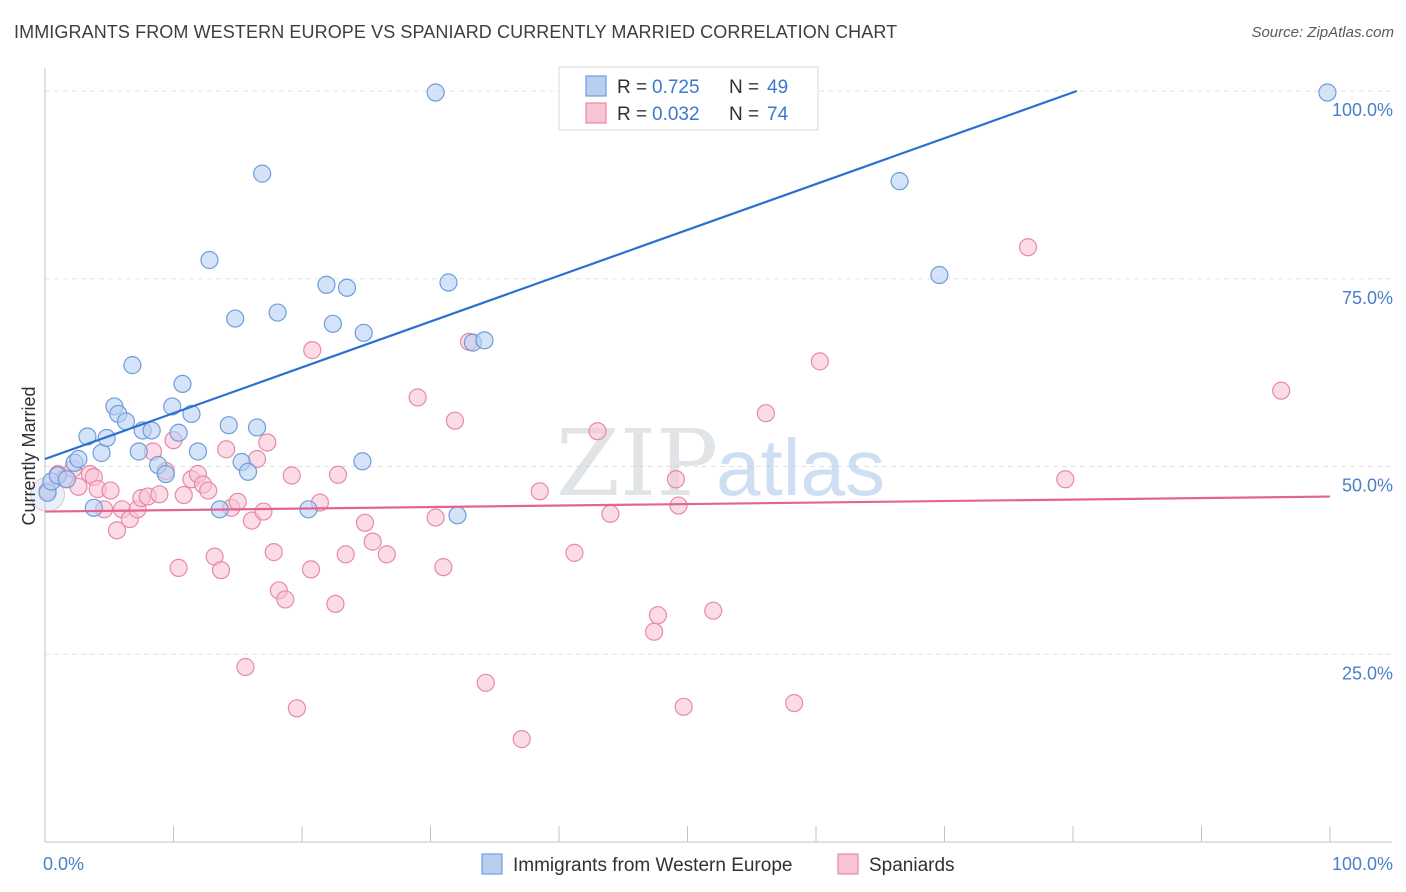 This screenshot has height=892, width=1406. Describe the element at coordinates (596, 86) in the screenshot. I see `legend-swatch-blue` at that location.